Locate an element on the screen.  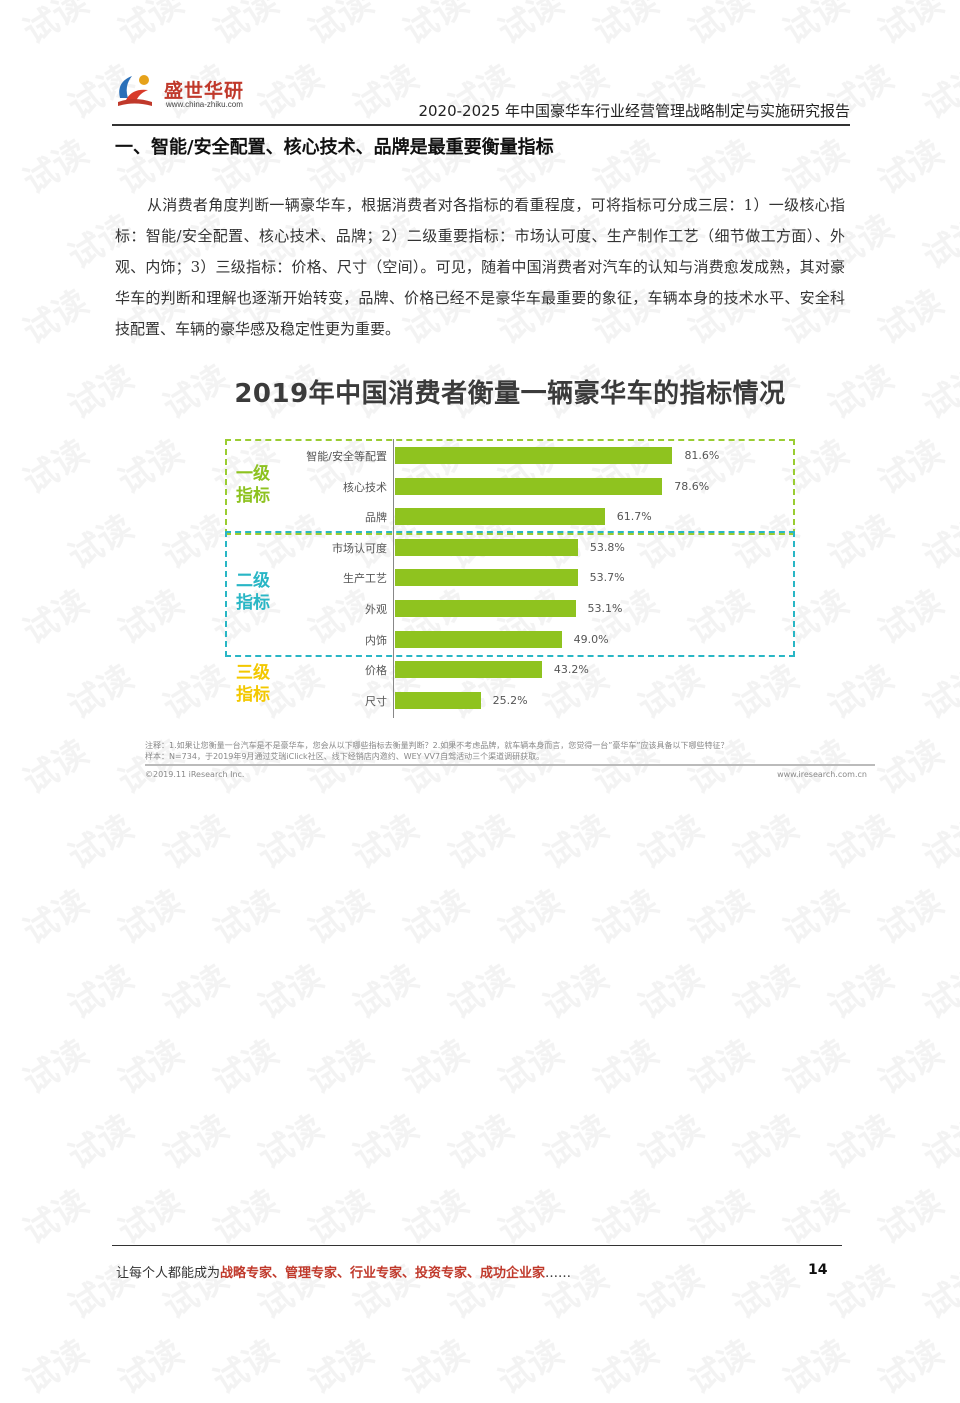
category-label: 生产工艺 is located at coordinates (365, 579).